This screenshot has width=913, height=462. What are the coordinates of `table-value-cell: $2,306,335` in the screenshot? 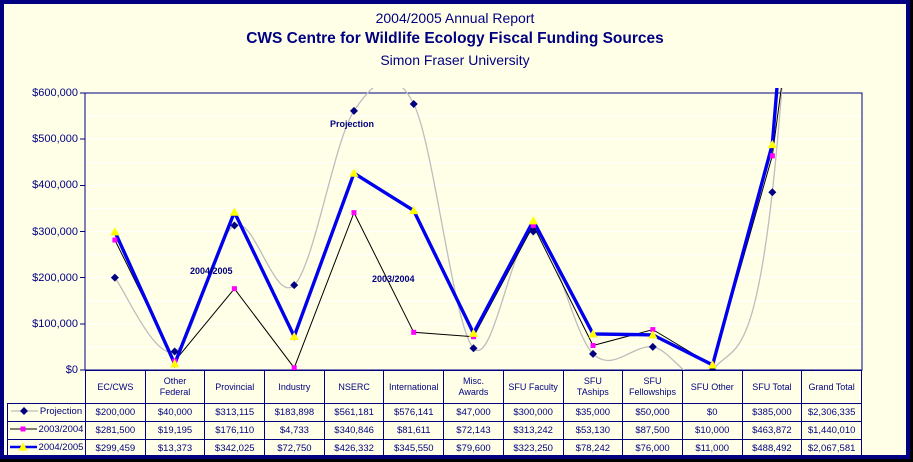 It's located at (831, 412).